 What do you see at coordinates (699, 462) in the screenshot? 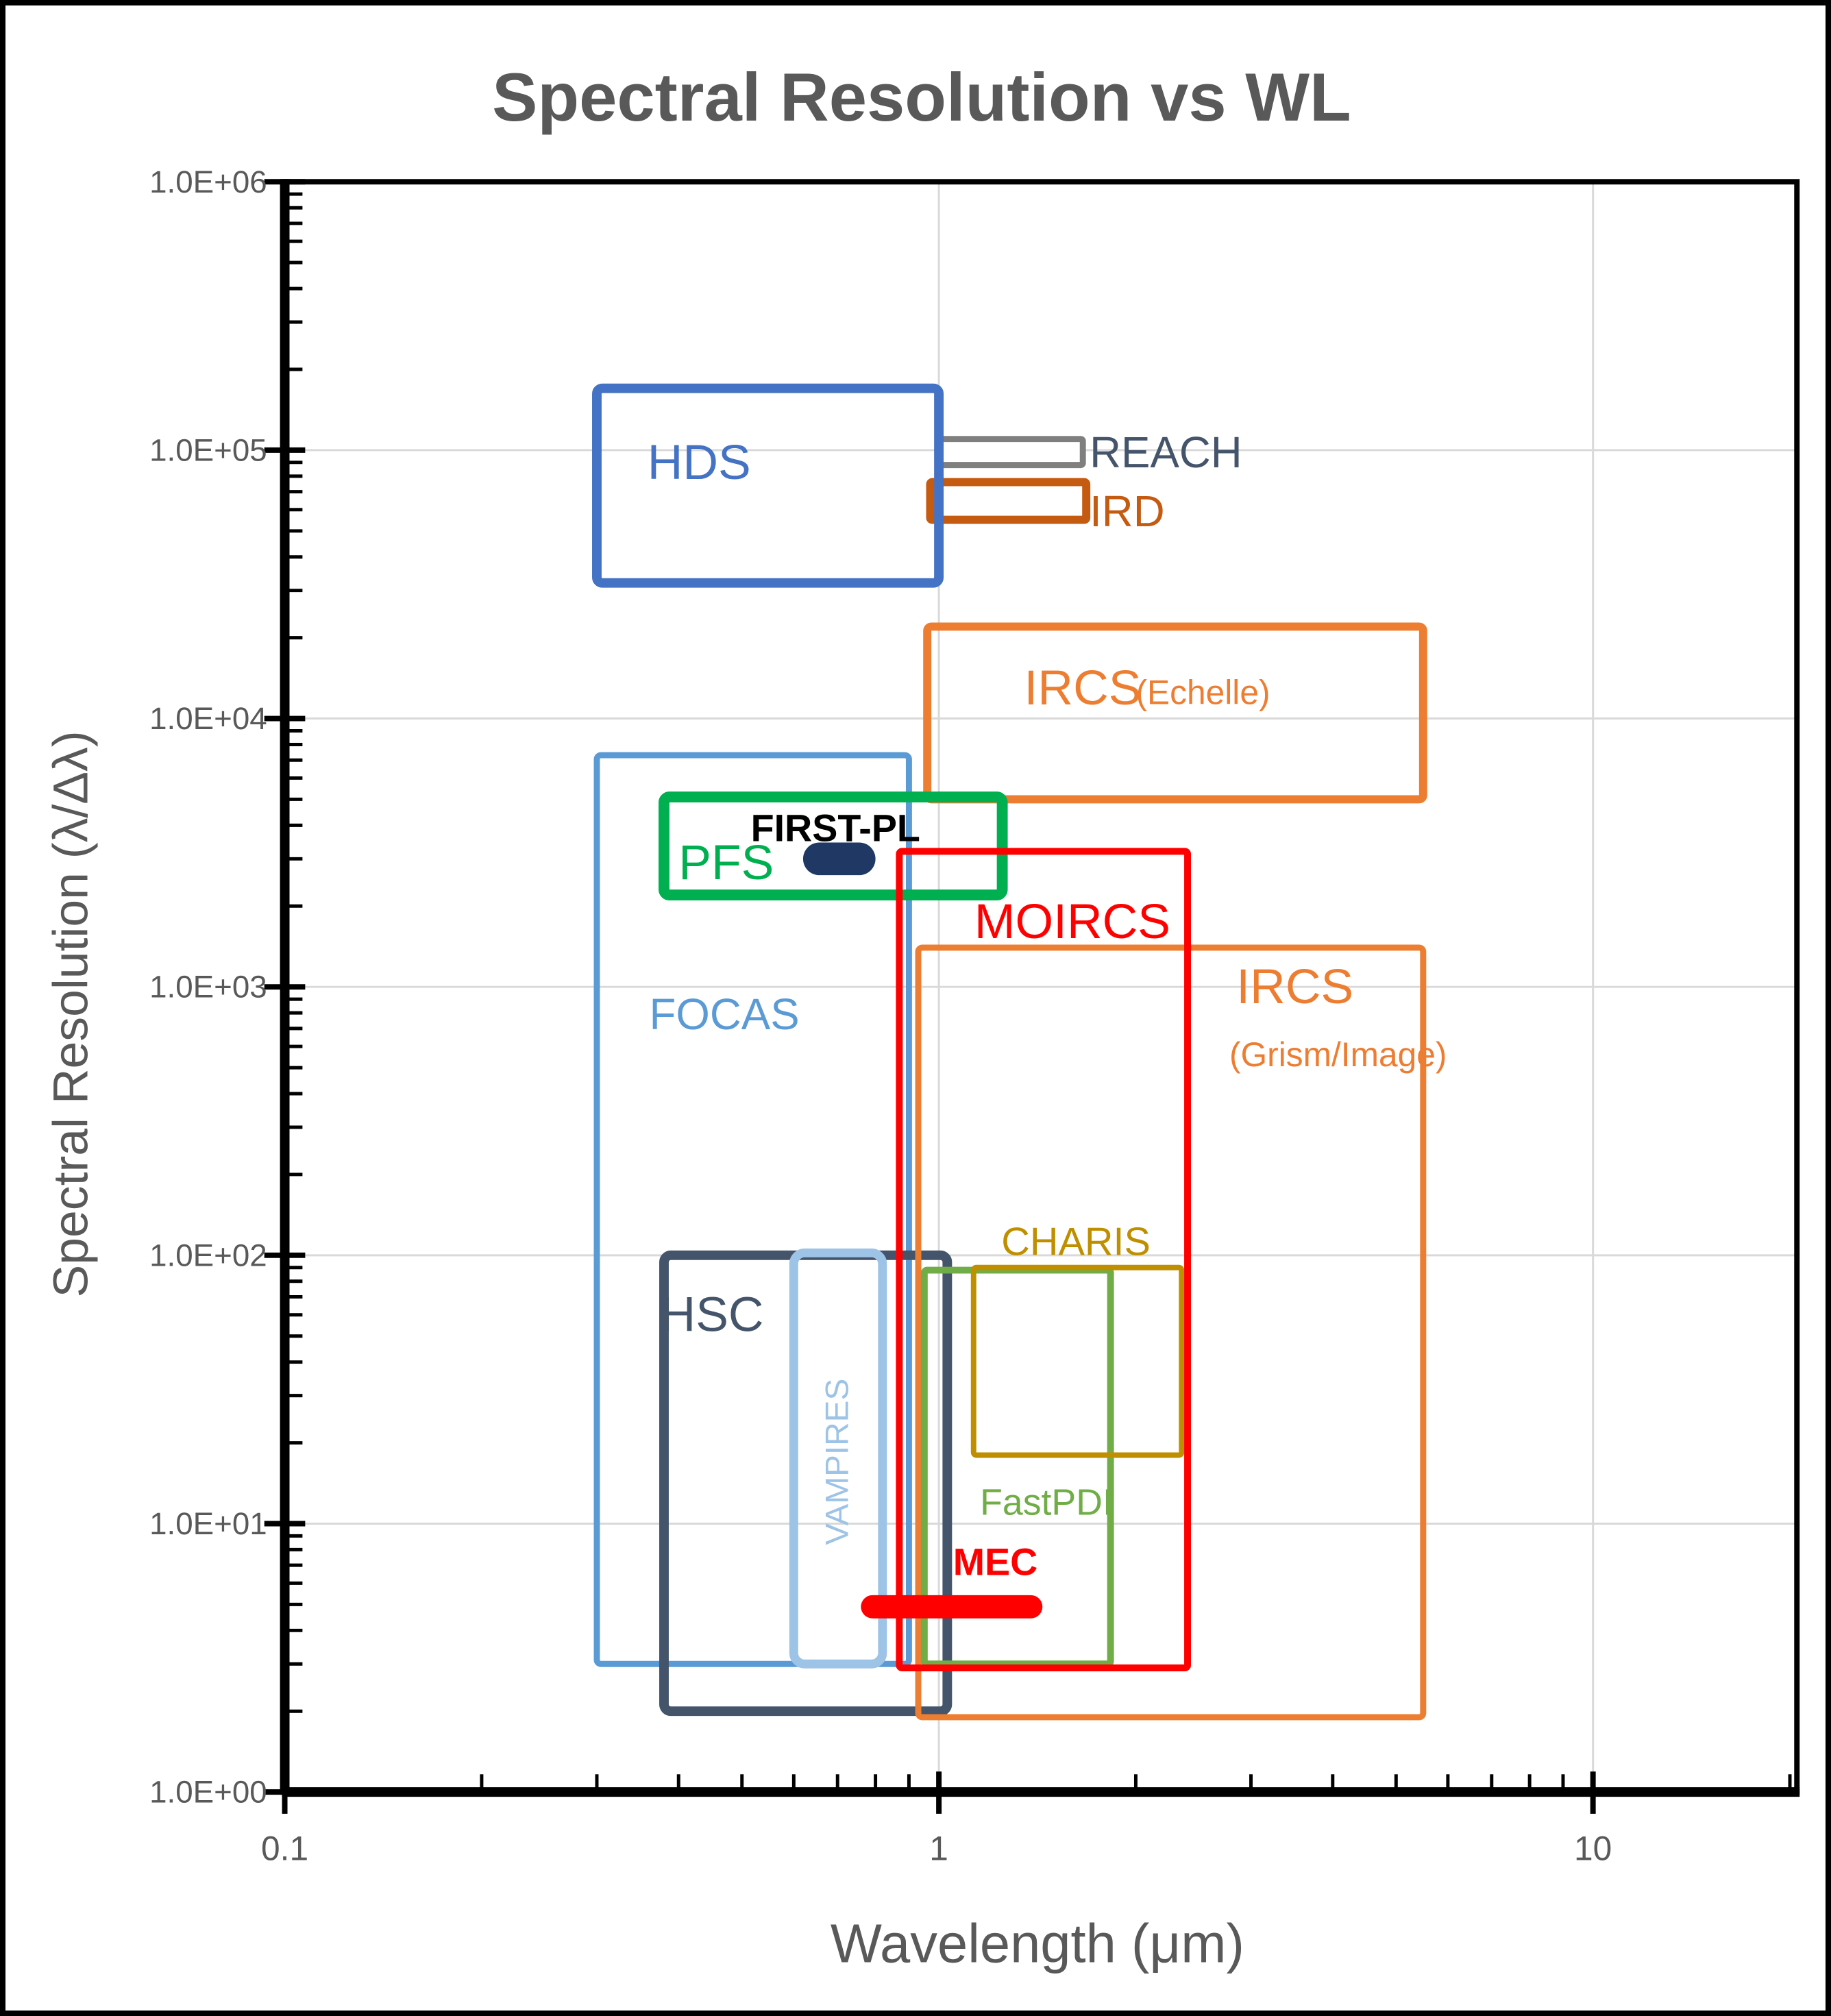
I see `instrument-label-hds: HDS` at bounding box center [699, 462].